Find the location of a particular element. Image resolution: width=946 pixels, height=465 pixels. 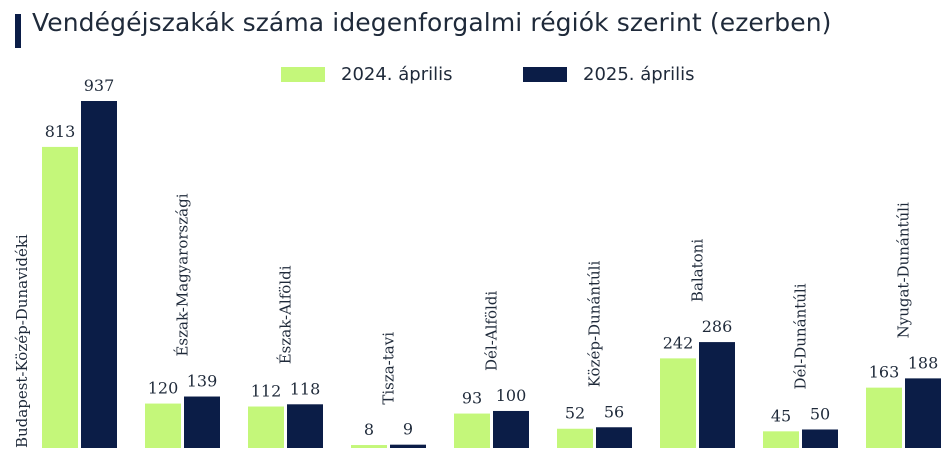

data-label-eszak-magyarorszagi-2024-aprilis: 120 is located at coordinates (163, 388).